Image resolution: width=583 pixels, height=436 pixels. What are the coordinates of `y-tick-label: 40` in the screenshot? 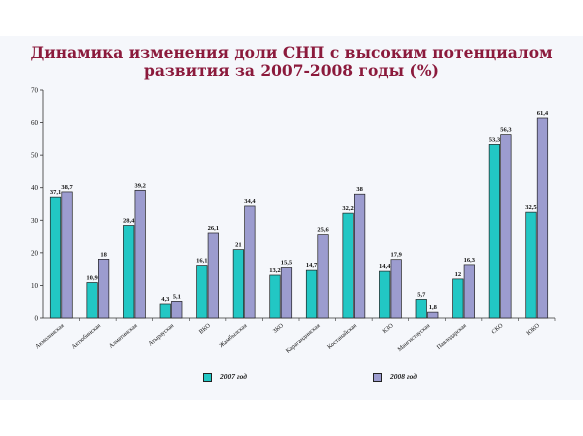 It's located at (35, 188).